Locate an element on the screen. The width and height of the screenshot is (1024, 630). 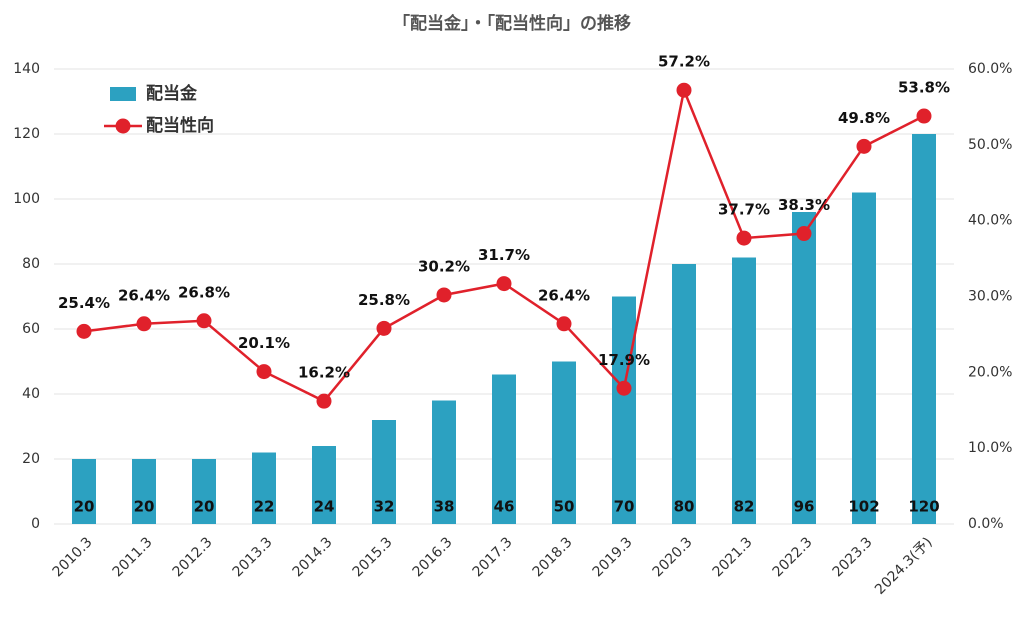
x-tick-label: 2017.3 is located at coordinates (493, 557).